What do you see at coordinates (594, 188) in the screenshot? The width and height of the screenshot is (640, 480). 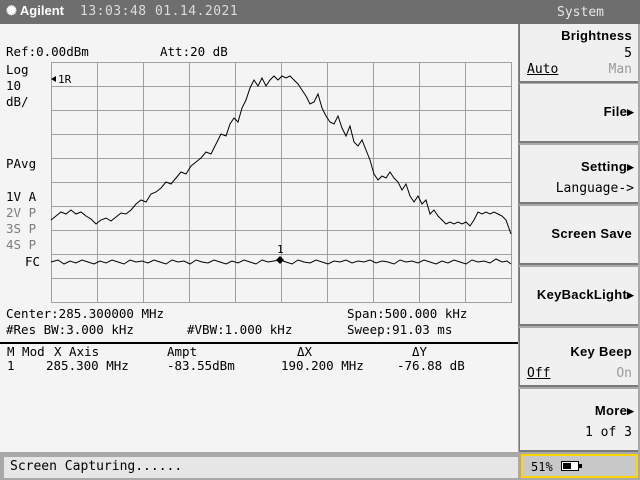 I see `softkey-setting-sub: Language->` at bounding box center [594, 188].